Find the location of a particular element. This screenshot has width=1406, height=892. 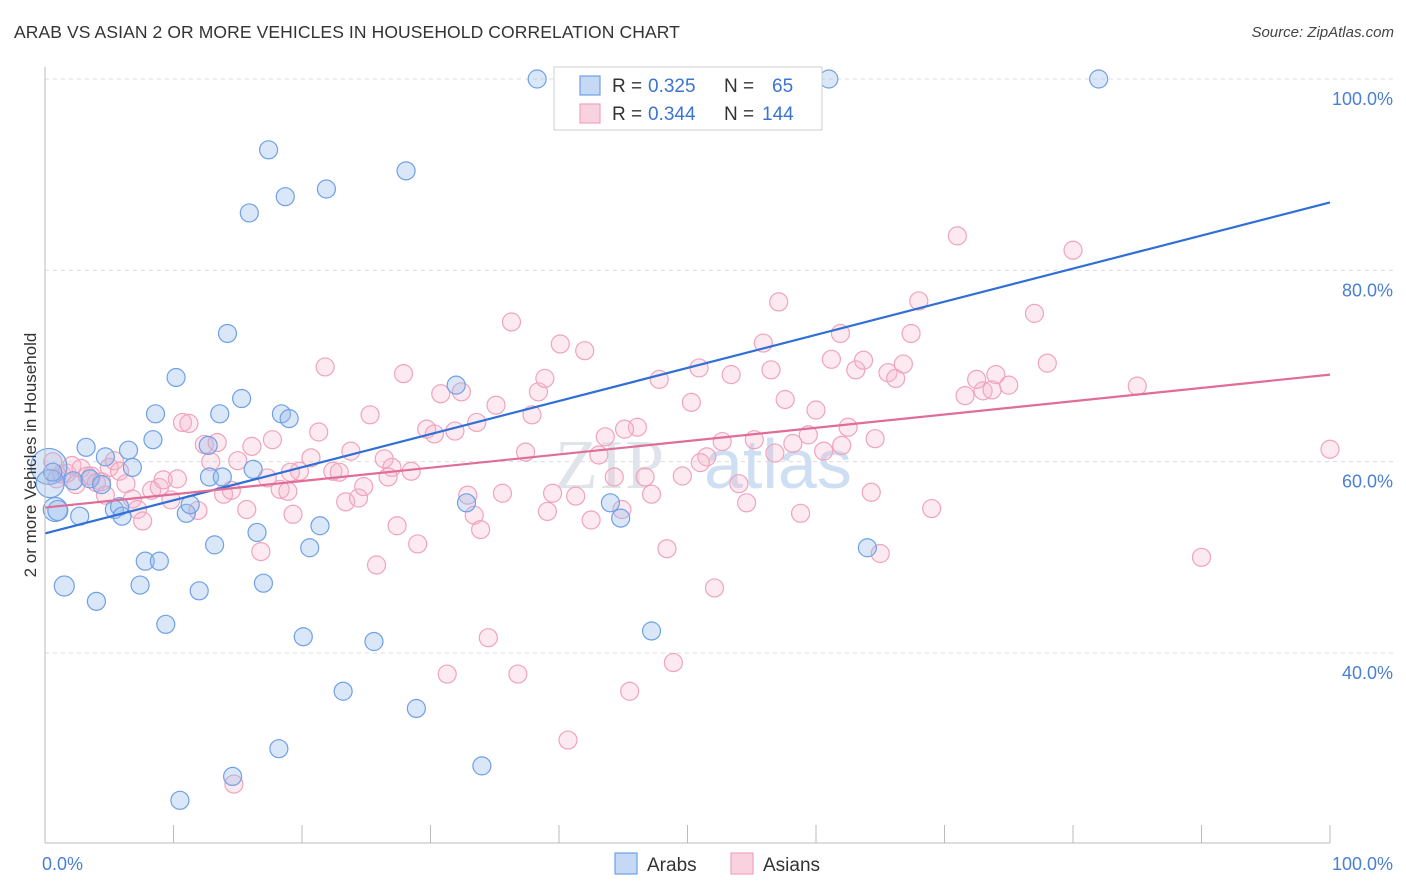

legend-n-value-arabs: 65 is located at coordinates (782, 86).